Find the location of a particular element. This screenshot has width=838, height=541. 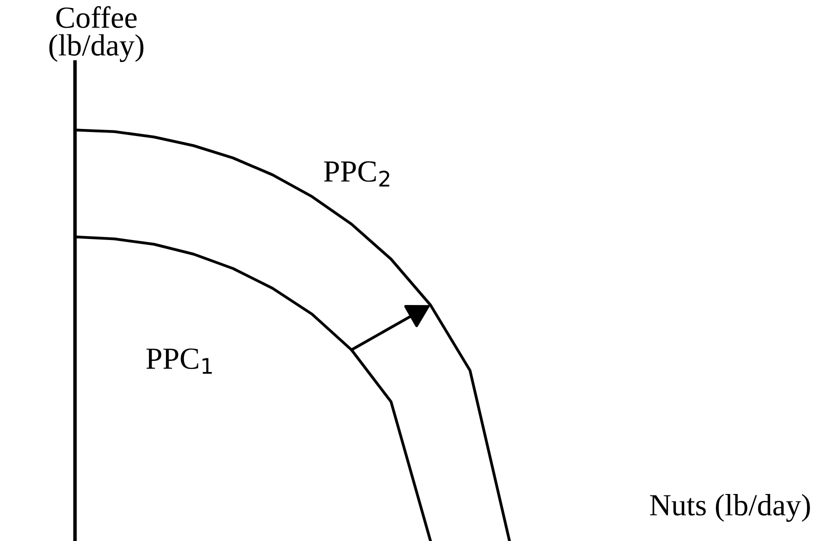

series-label: PPC$_{2}$ is located at coordinates (357, 174).